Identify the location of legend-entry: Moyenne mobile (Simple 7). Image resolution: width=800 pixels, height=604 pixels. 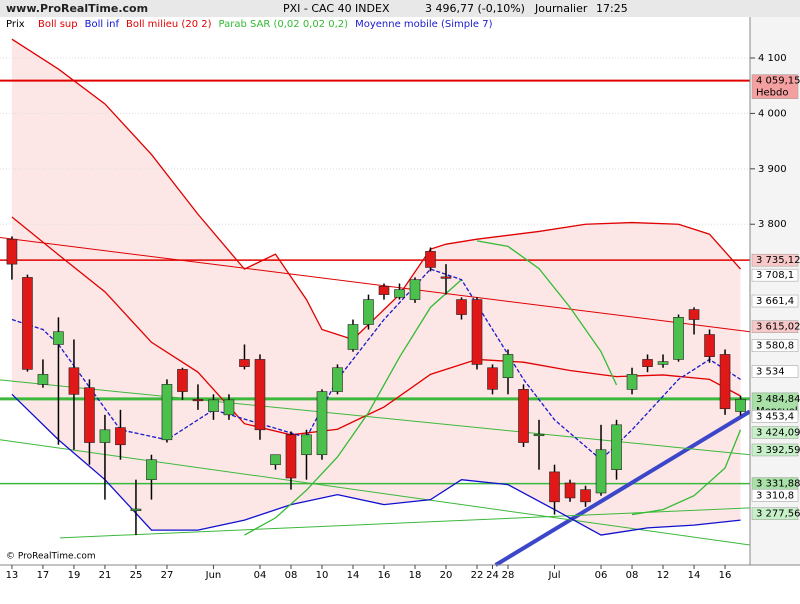
(424, 24).